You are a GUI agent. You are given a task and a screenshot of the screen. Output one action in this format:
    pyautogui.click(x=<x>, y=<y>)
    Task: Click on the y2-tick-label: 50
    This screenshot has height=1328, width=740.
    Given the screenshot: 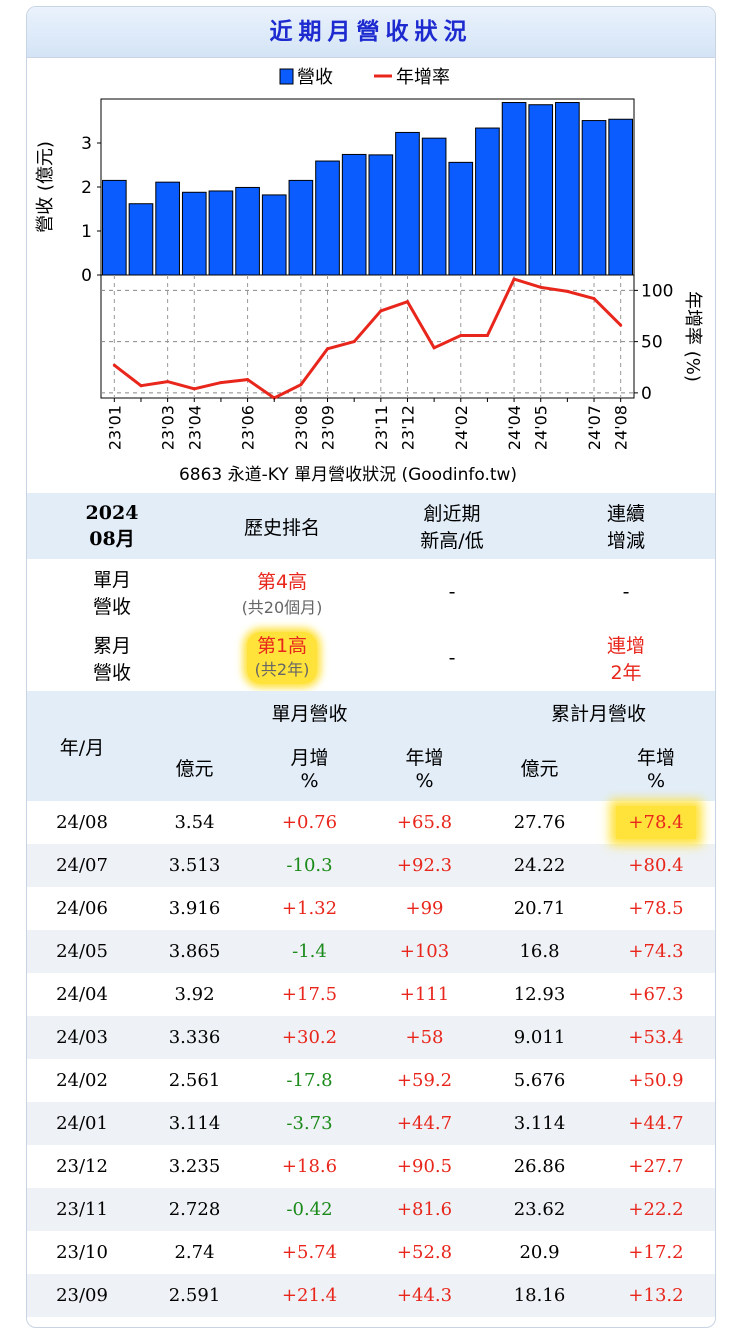 What is the action you would take?
    pyautogui.click(x=652, y=343)
    